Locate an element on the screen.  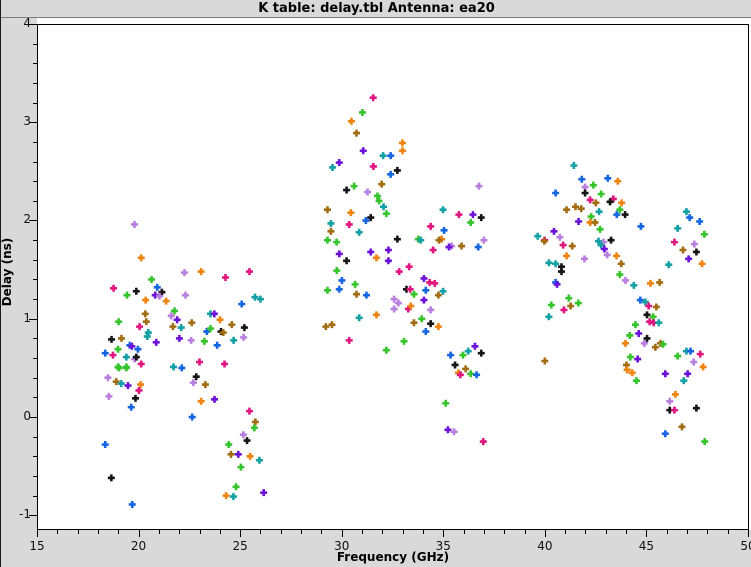
y-tick-label: 0 is located at coordinates (27, 415).